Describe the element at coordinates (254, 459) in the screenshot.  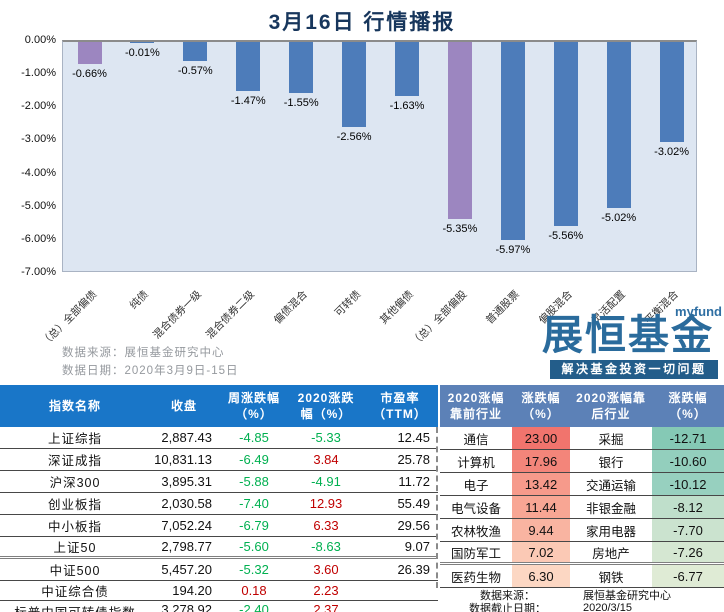
I see `week-change: -6.49` at that location.